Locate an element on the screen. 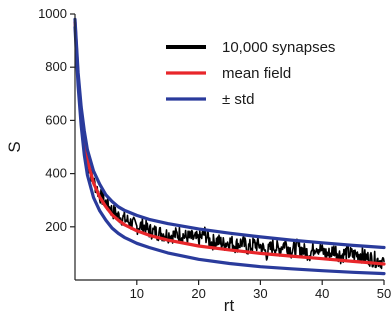  legend: 10,000 synapses mean field ± std is located at coordinates (250, 73).